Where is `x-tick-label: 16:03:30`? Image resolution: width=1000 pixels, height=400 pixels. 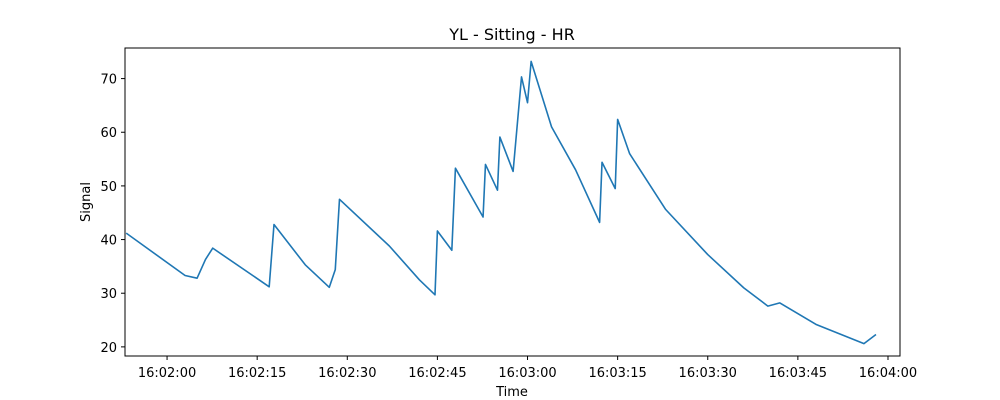
x-tick-label: 16:03:30 is located at coordinates (708, 373).